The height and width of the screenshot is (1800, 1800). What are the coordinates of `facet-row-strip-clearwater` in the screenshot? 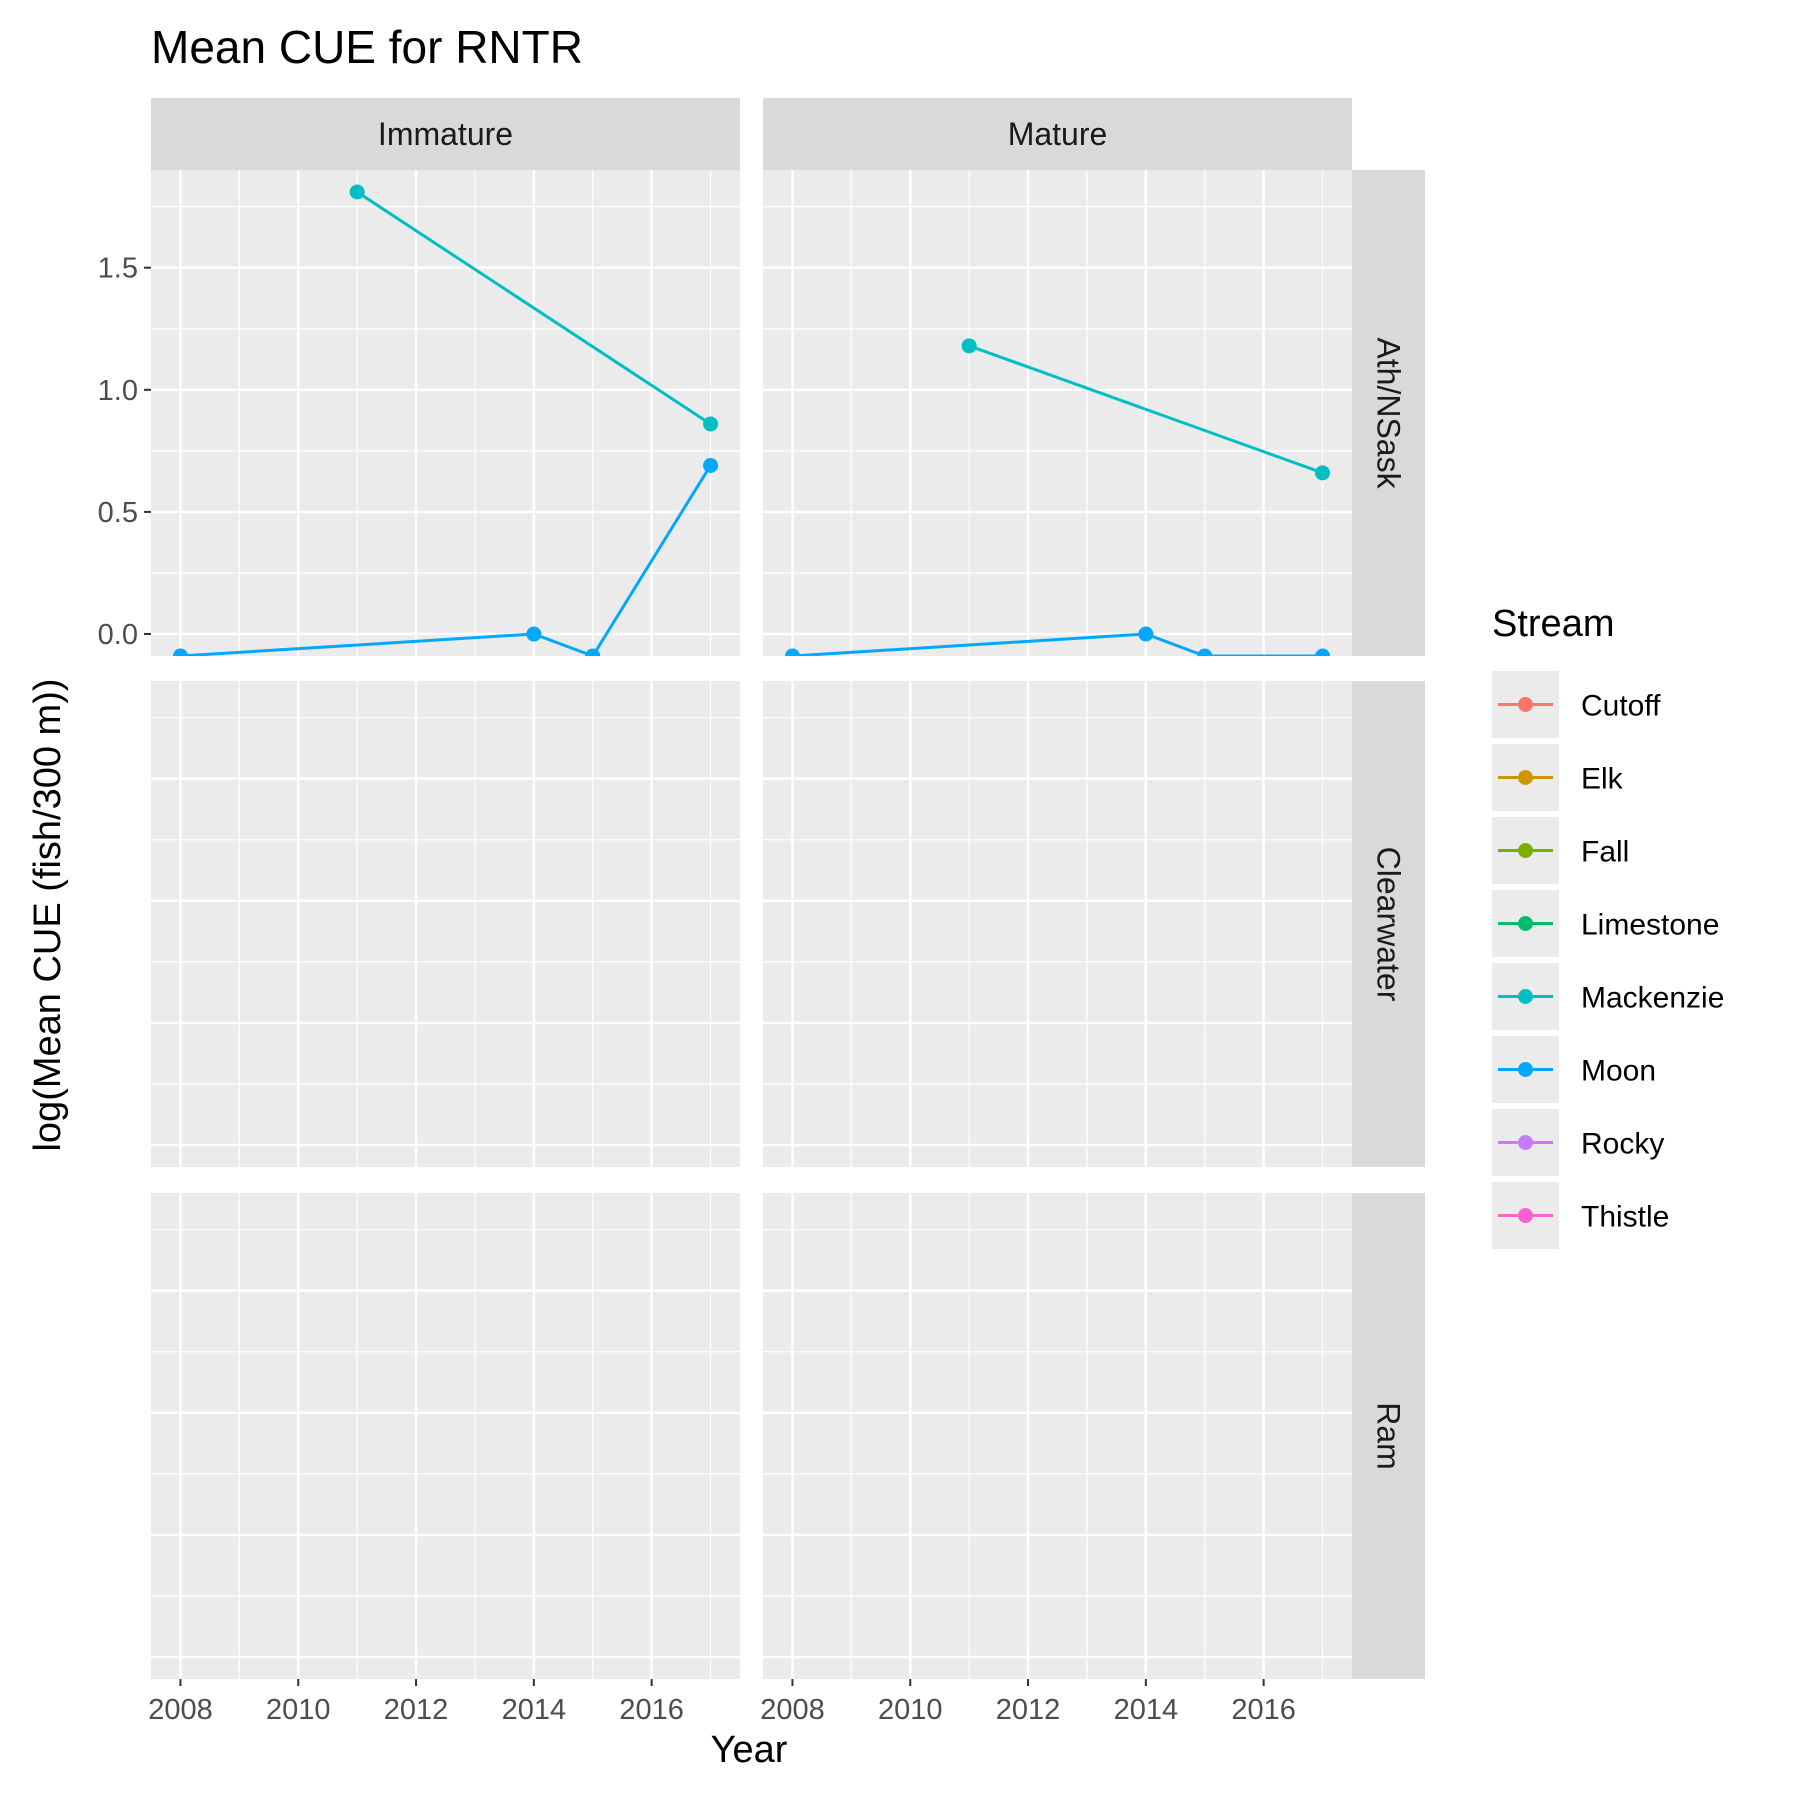 It's located at (1388, 924).